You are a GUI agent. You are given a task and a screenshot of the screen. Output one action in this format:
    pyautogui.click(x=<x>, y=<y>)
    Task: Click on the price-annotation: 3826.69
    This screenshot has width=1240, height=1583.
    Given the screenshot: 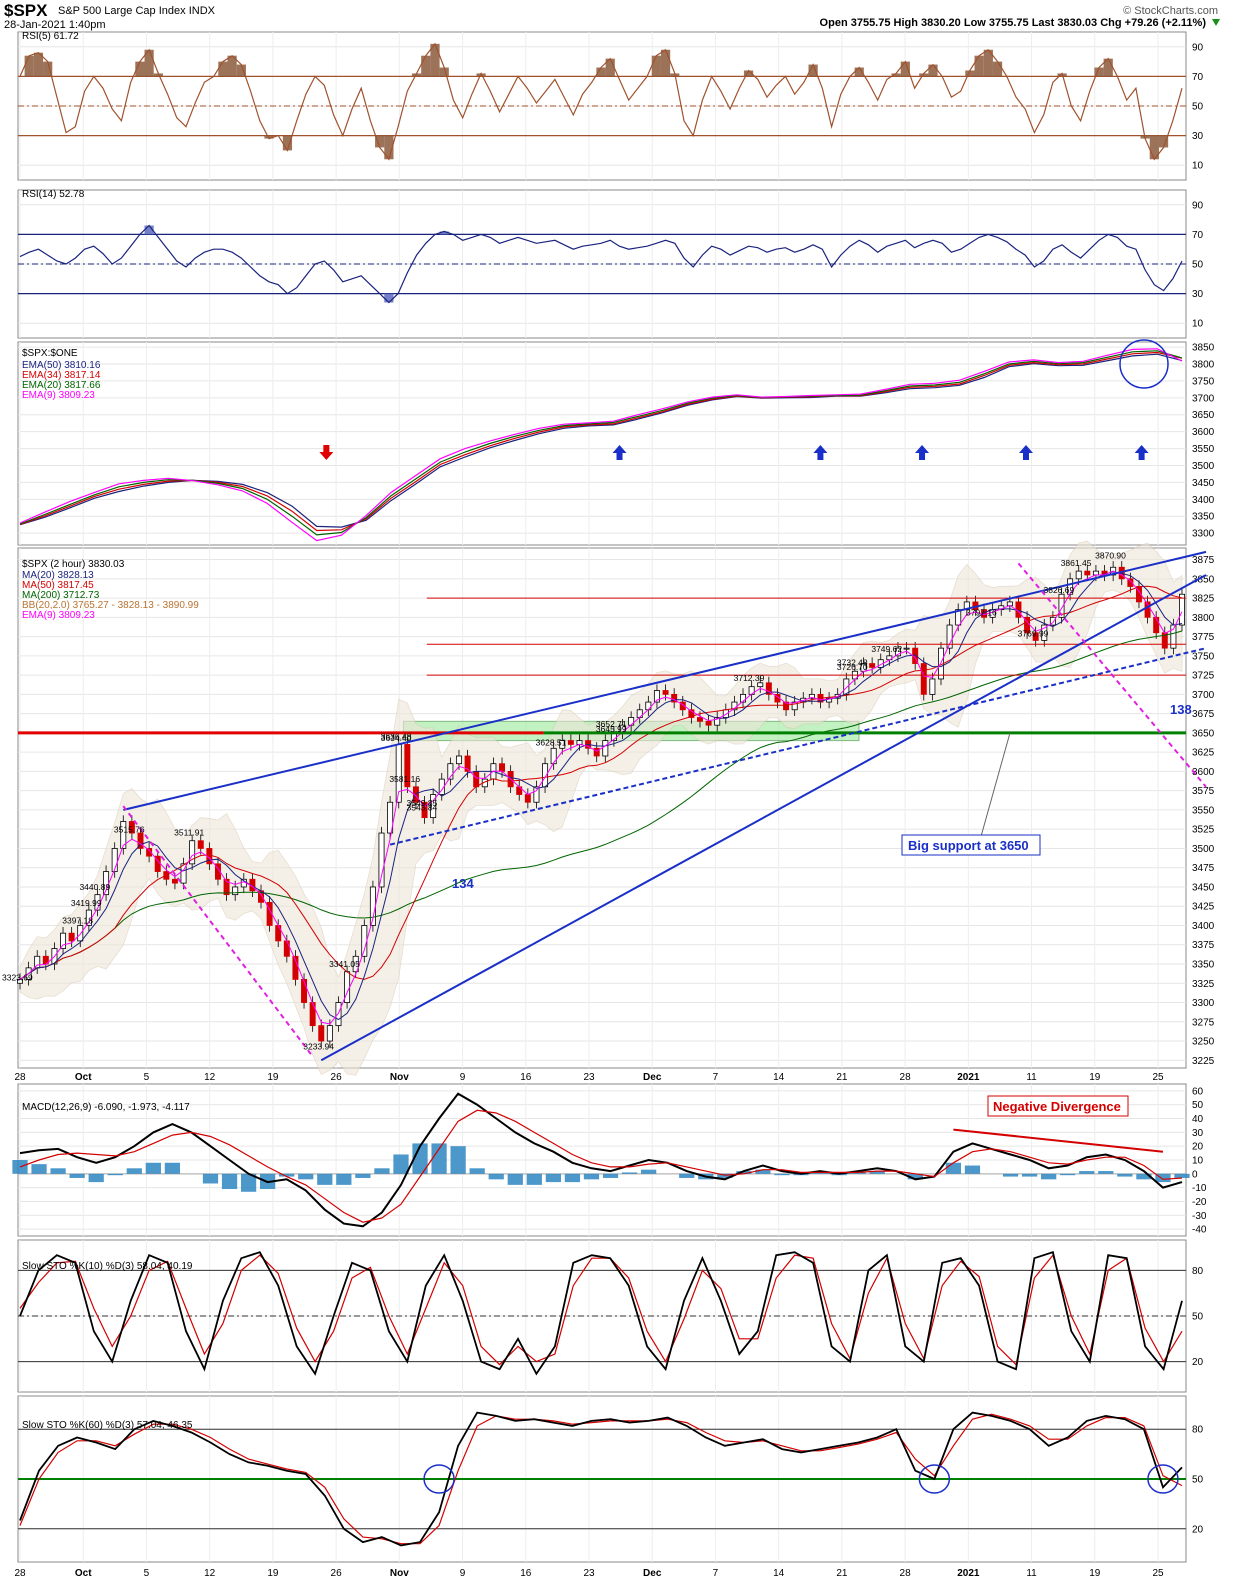 What is the action you would take?
    pyautogui.click(x=1058, y=590)
    